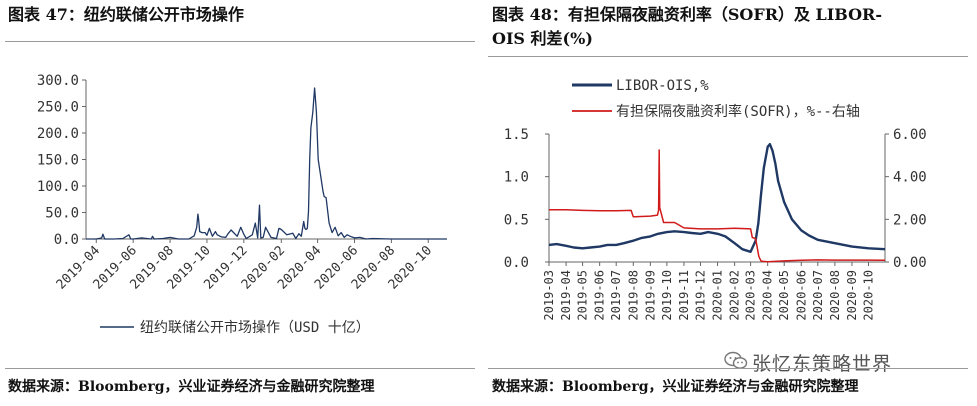  I want to click on libor-ois-line, so click(717, 198).